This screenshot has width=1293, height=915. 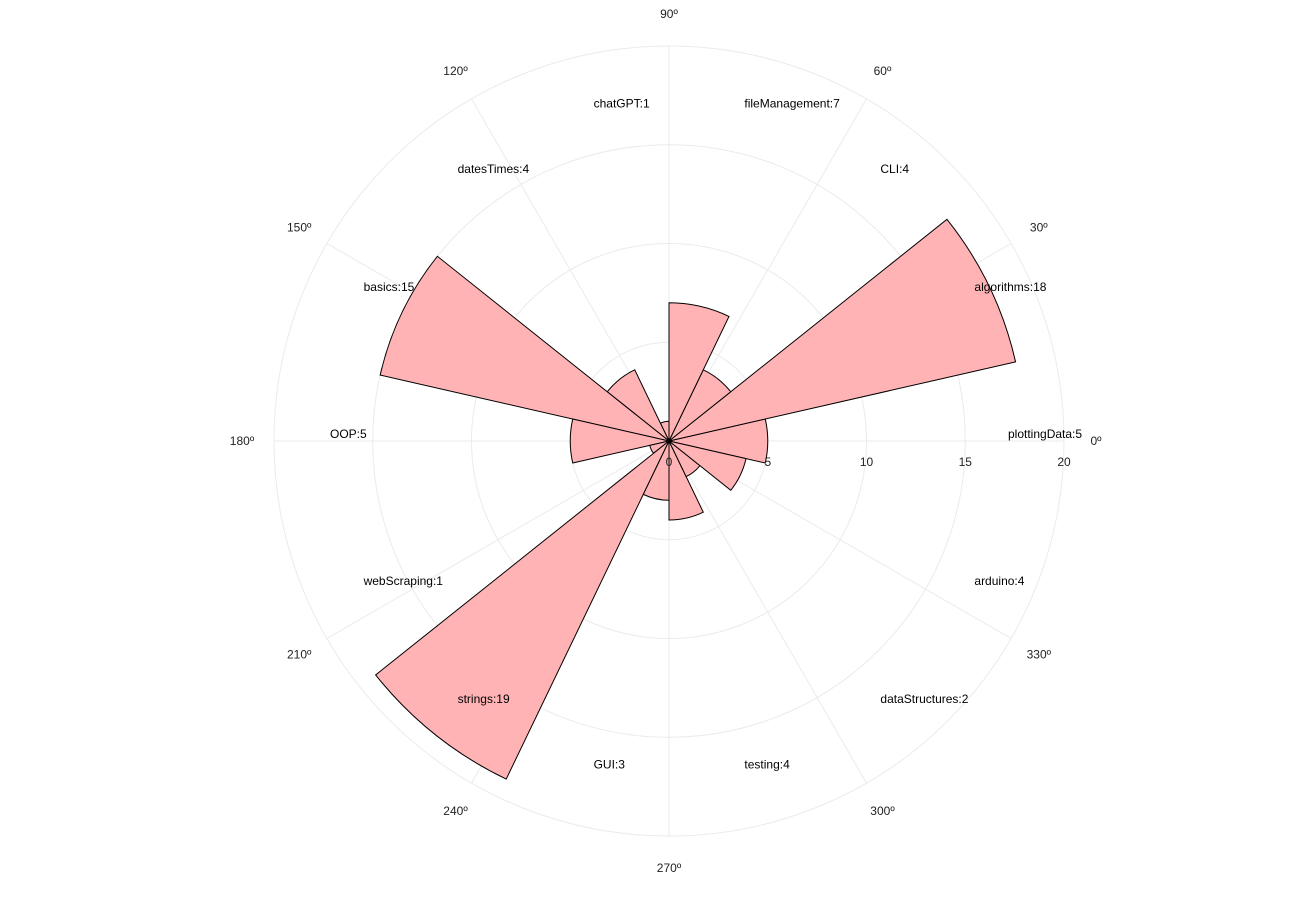 What do you see at coordinates (894, 169) in the screenshot?
I see `category-label-CLI: CLI:4` at bounding box center [894, 169].